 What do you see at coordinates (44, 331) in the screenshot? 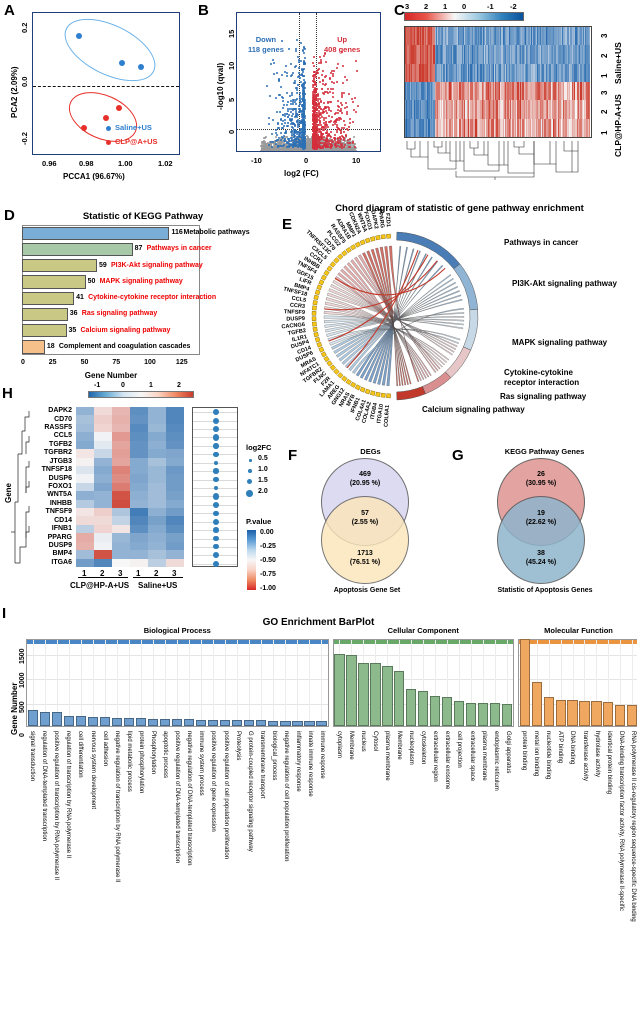
I see `kegg-bar` at bounding box center [44, 331].